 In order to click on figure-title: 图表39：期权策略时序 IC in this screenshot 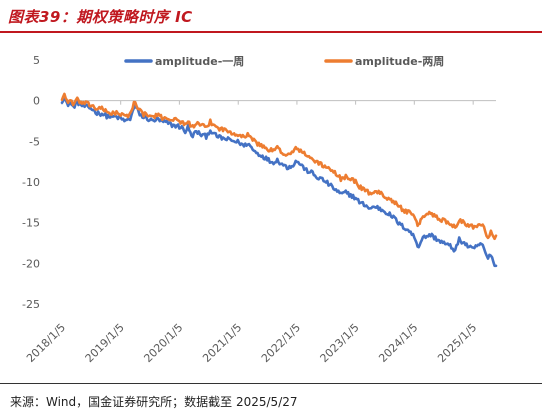, I will do `click(100, 17)`.